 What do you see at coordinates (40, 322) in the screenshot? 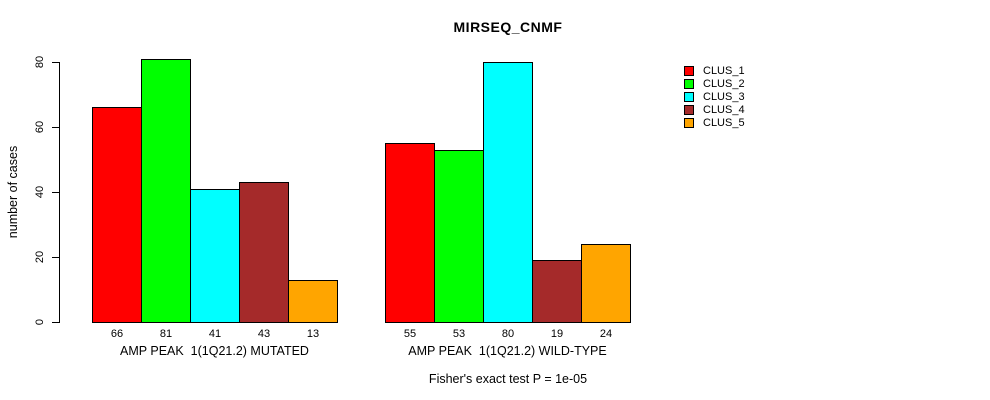
I see `y-tick-label: 0` at bounding box center [40, 322].